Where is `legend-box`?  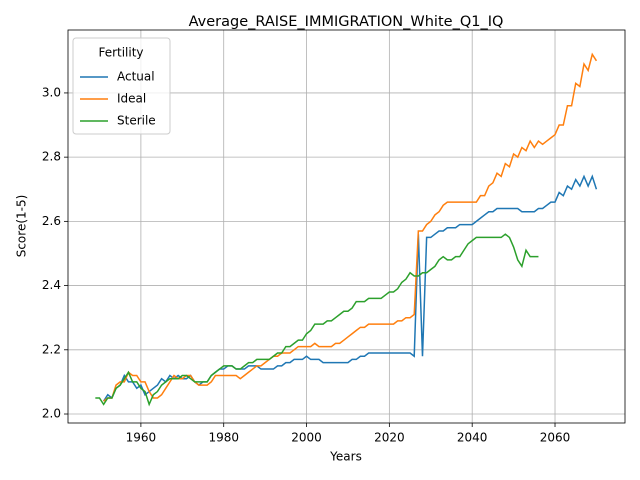 legend-box is located at coordinates (121, 86).